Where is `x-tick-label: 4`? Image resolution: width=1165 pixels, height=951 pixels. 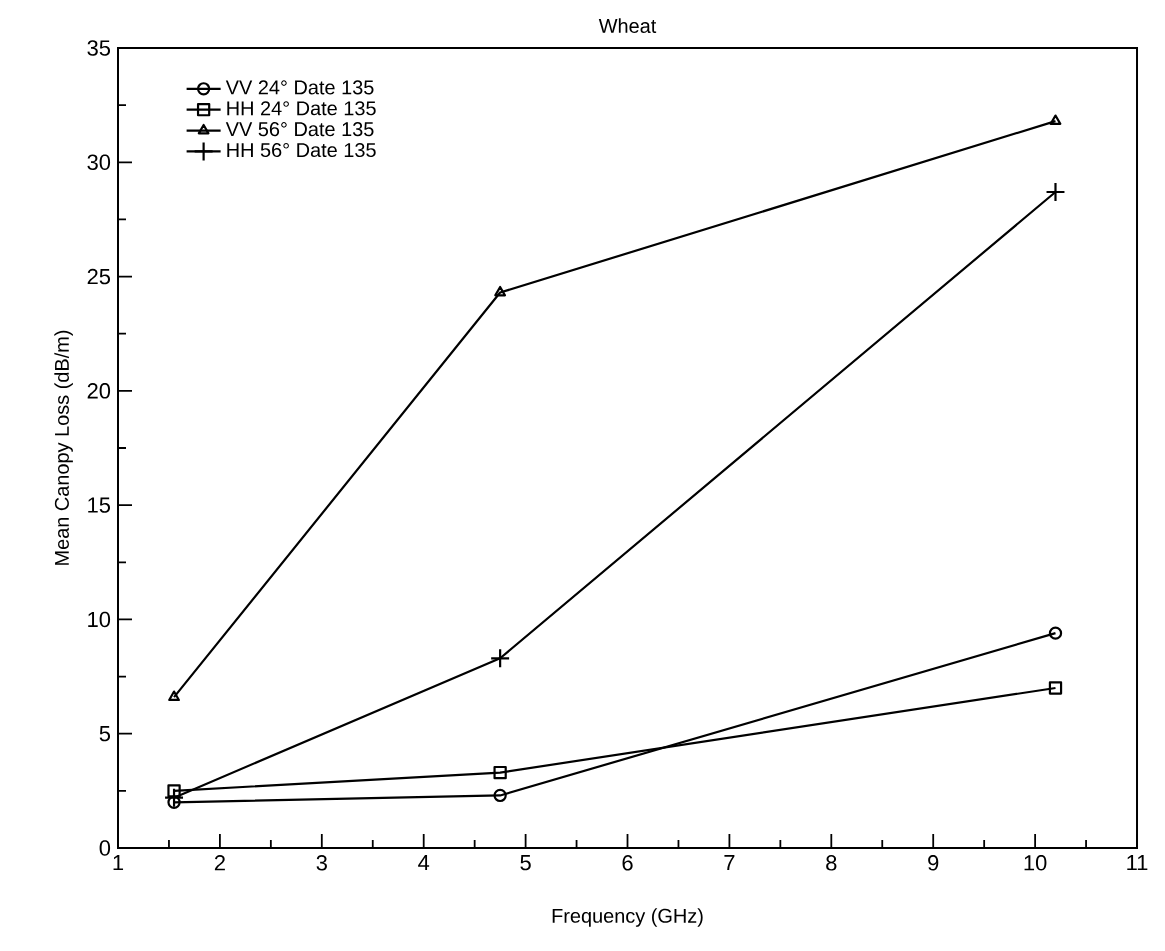
x-tick-label: 4 is located at coordinates (424, 863).